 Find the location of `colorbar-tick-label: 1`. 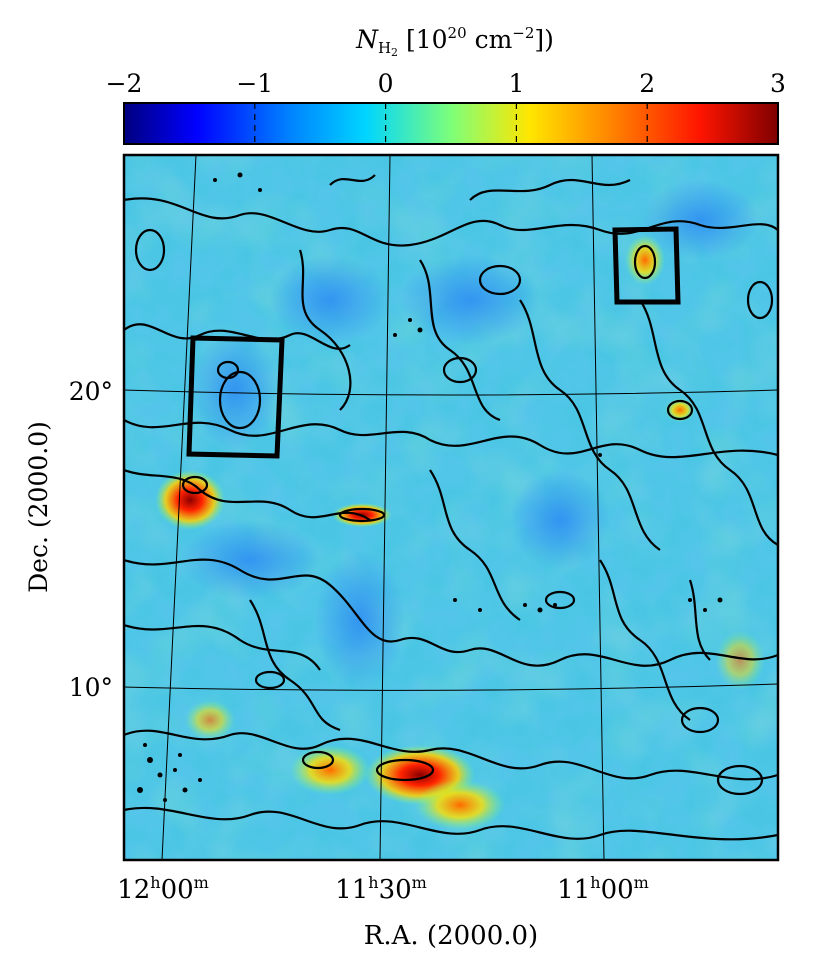

colorbar-tick-label: 1 is located at coordinates (516, 83).